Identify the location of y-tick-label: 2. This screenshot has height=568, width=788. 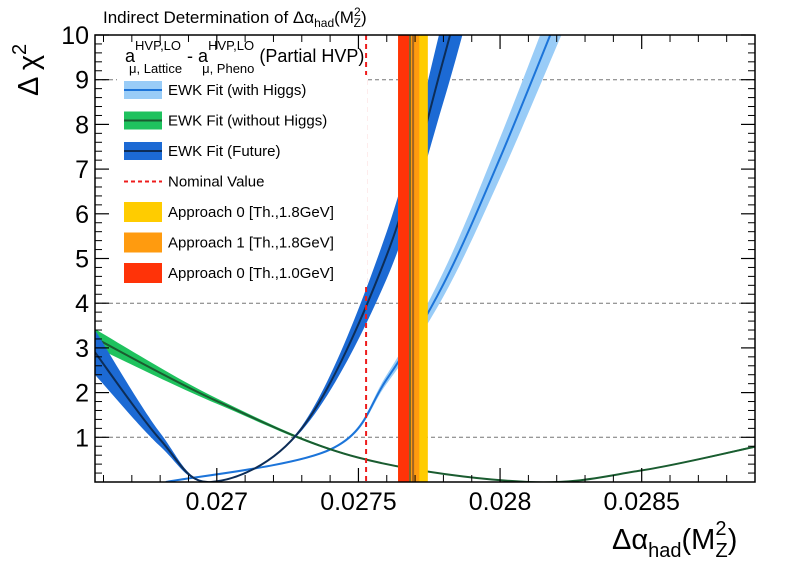
(82, 394).